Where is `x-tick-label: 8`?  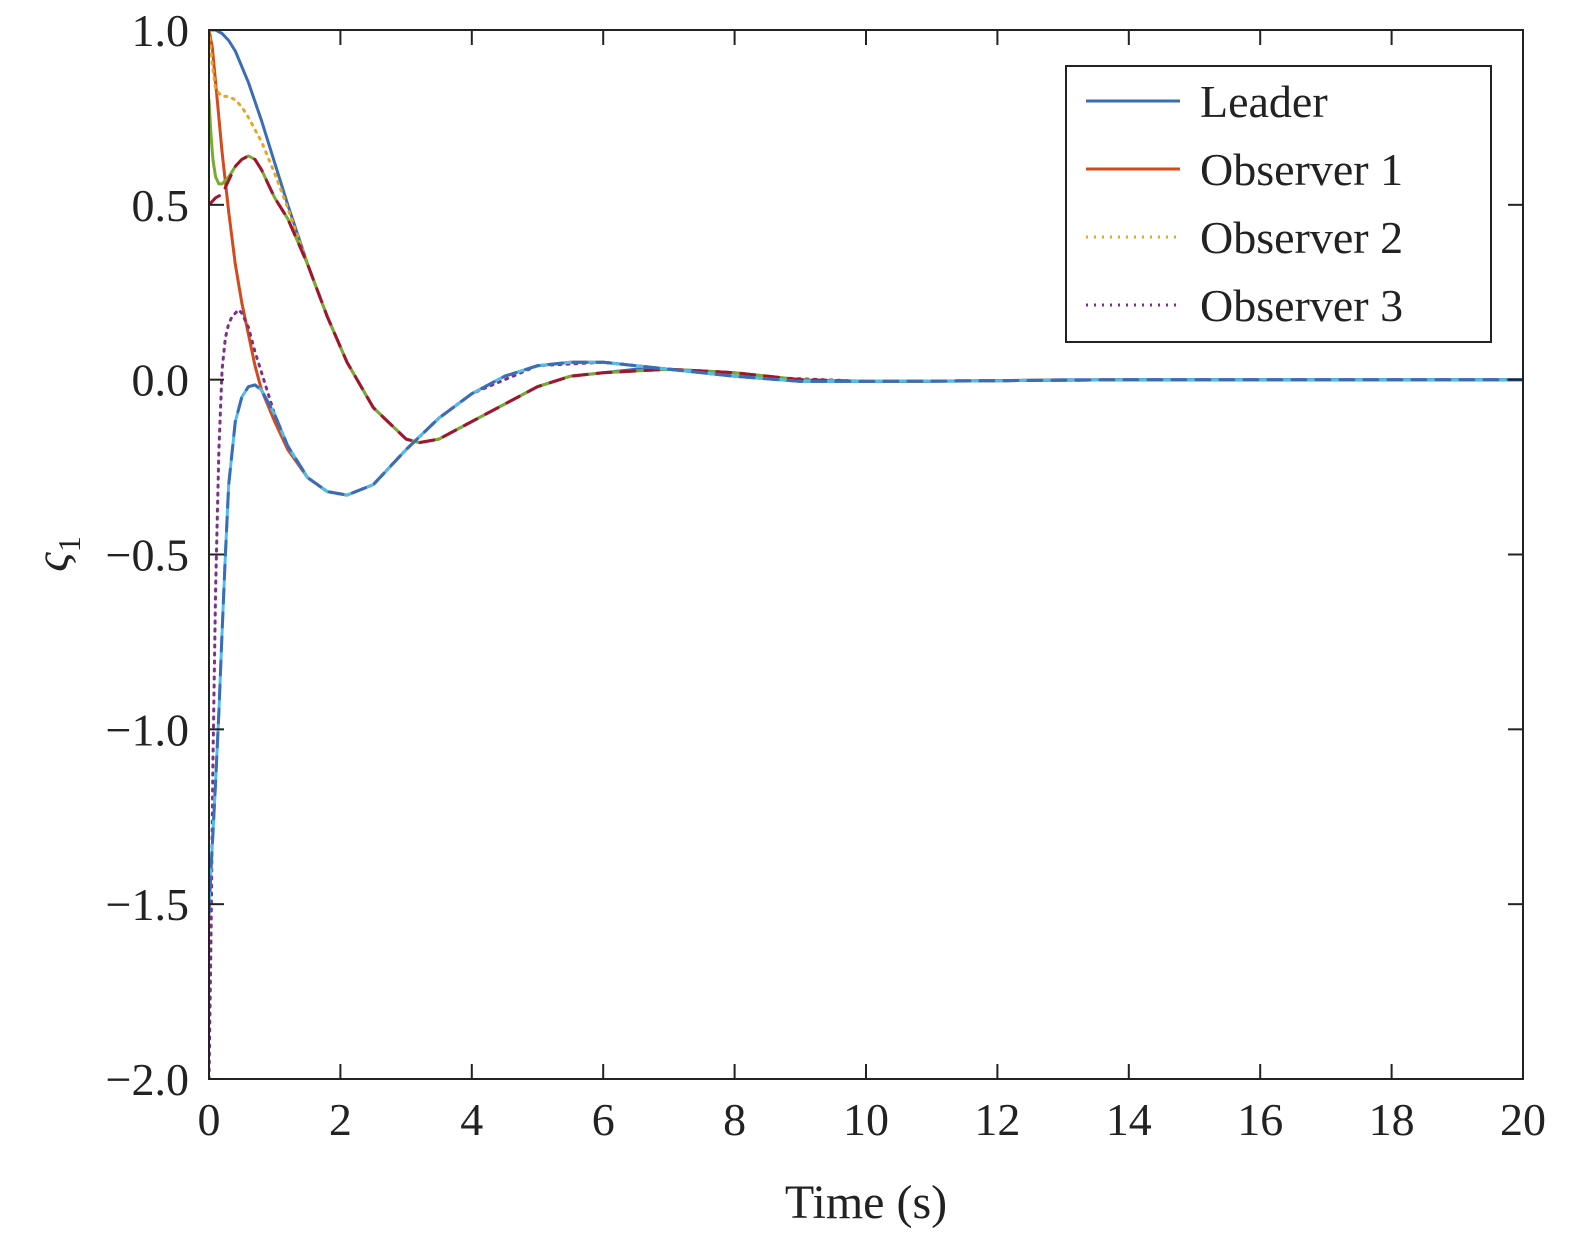 x-tick-label: 8 is located at coordinates (734, 1119).